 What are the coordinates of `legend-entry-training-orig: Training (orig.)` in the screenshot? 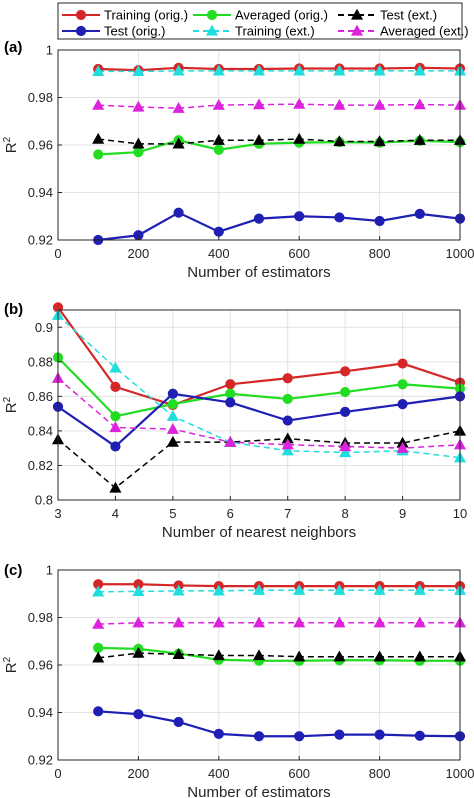 It's located at (125, 15).